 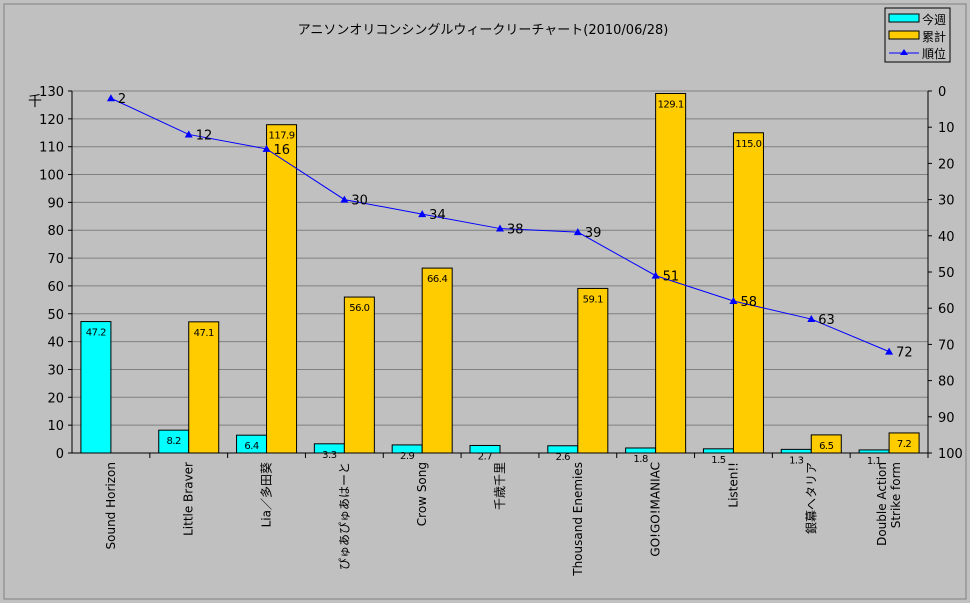 I want to click on y-tick-label: 80, so click(x=55, y=231).